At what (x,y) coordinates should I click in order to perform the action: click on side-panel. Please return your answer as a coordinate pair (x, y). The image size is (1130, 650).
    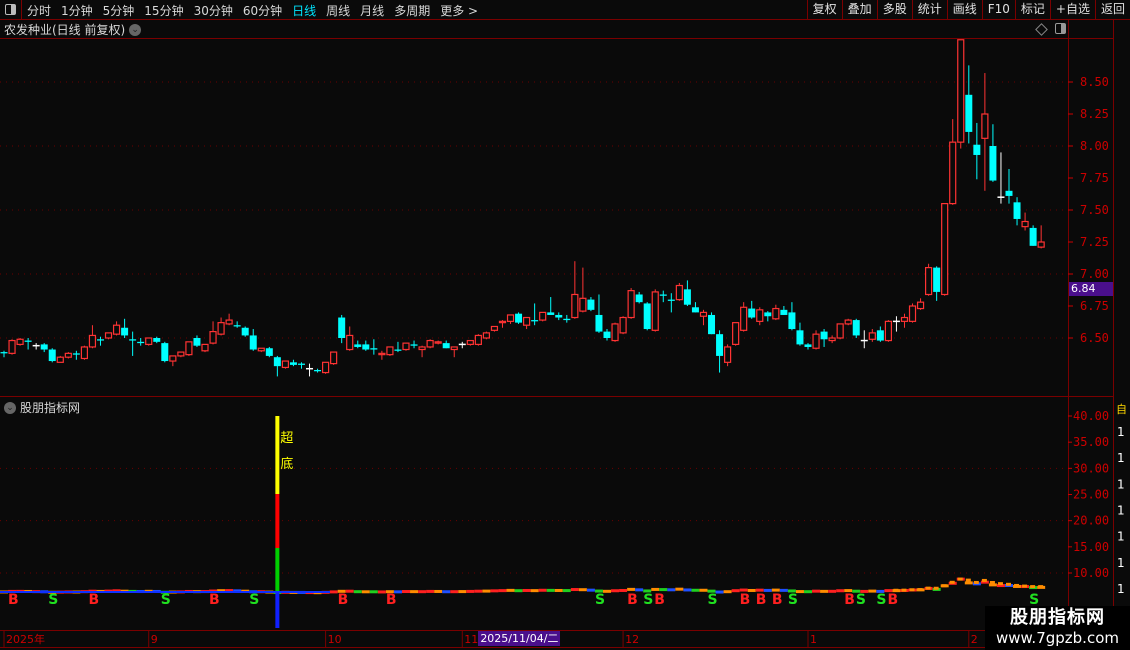
    Looking at the image, I should click on (1121, 334).